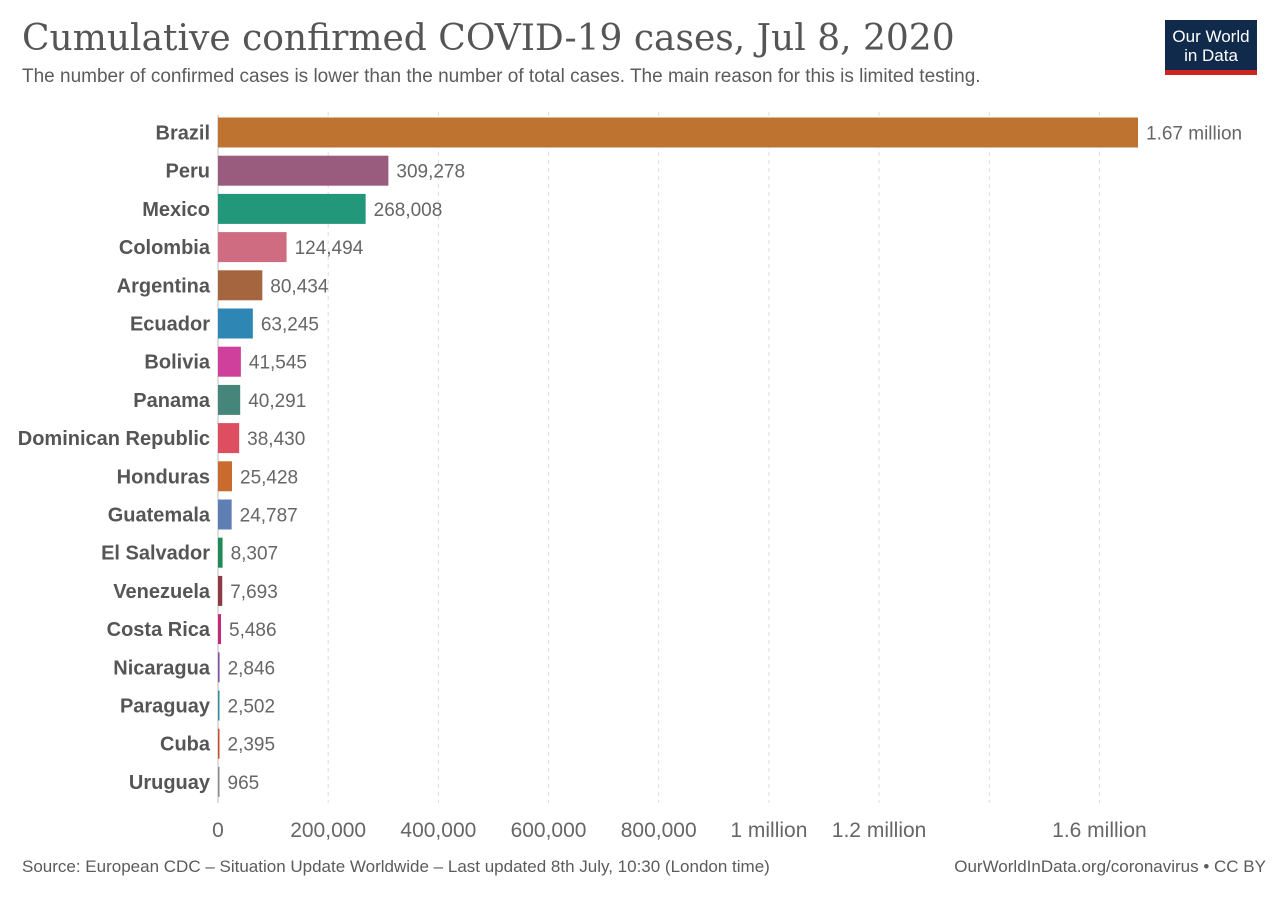  Describe the element at coordinates (549, 830) in the screenshot. I see `x-tick-label: 600,000` at that location.